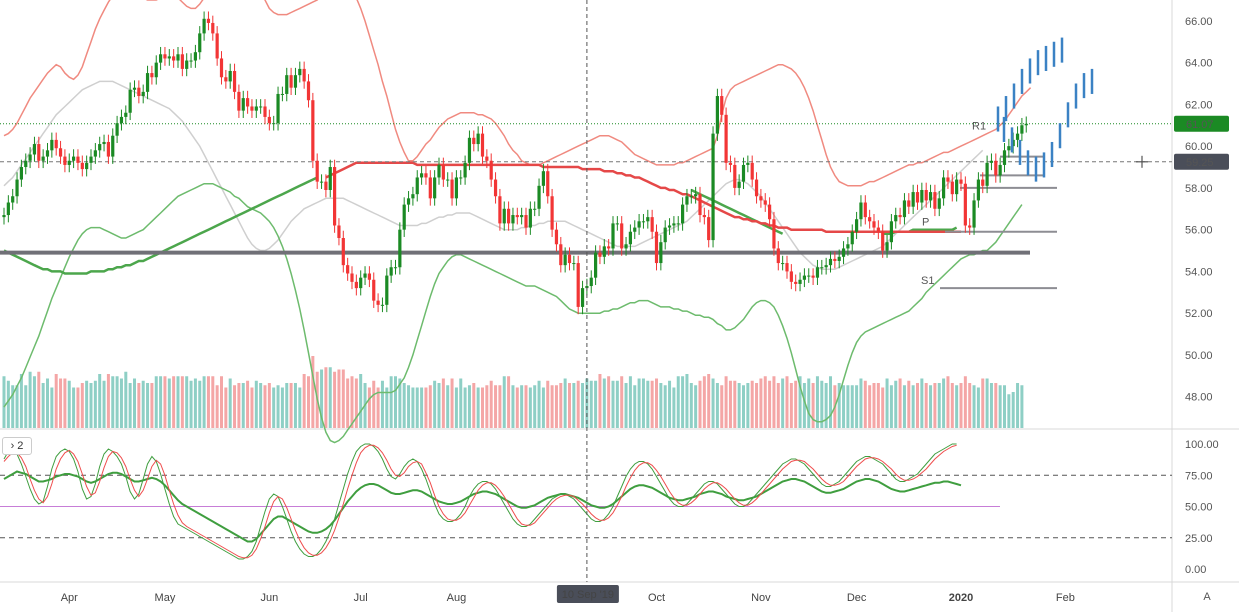  I want to click on time-axis: Apr May Jun Jul Aug Oct Nov Dec 2020 Feb, so click(568, 598).